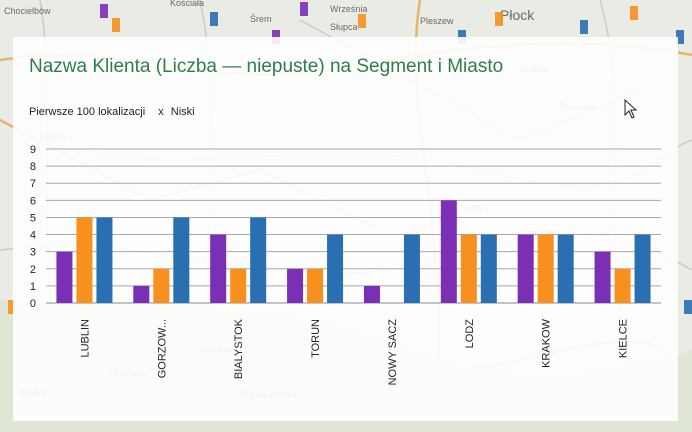 This screenshot has width=692, height=432. What do you see at coordinates (348, 9) in the screenshot?
I see `map-city-label: Września` at bounding box center [348, 9].